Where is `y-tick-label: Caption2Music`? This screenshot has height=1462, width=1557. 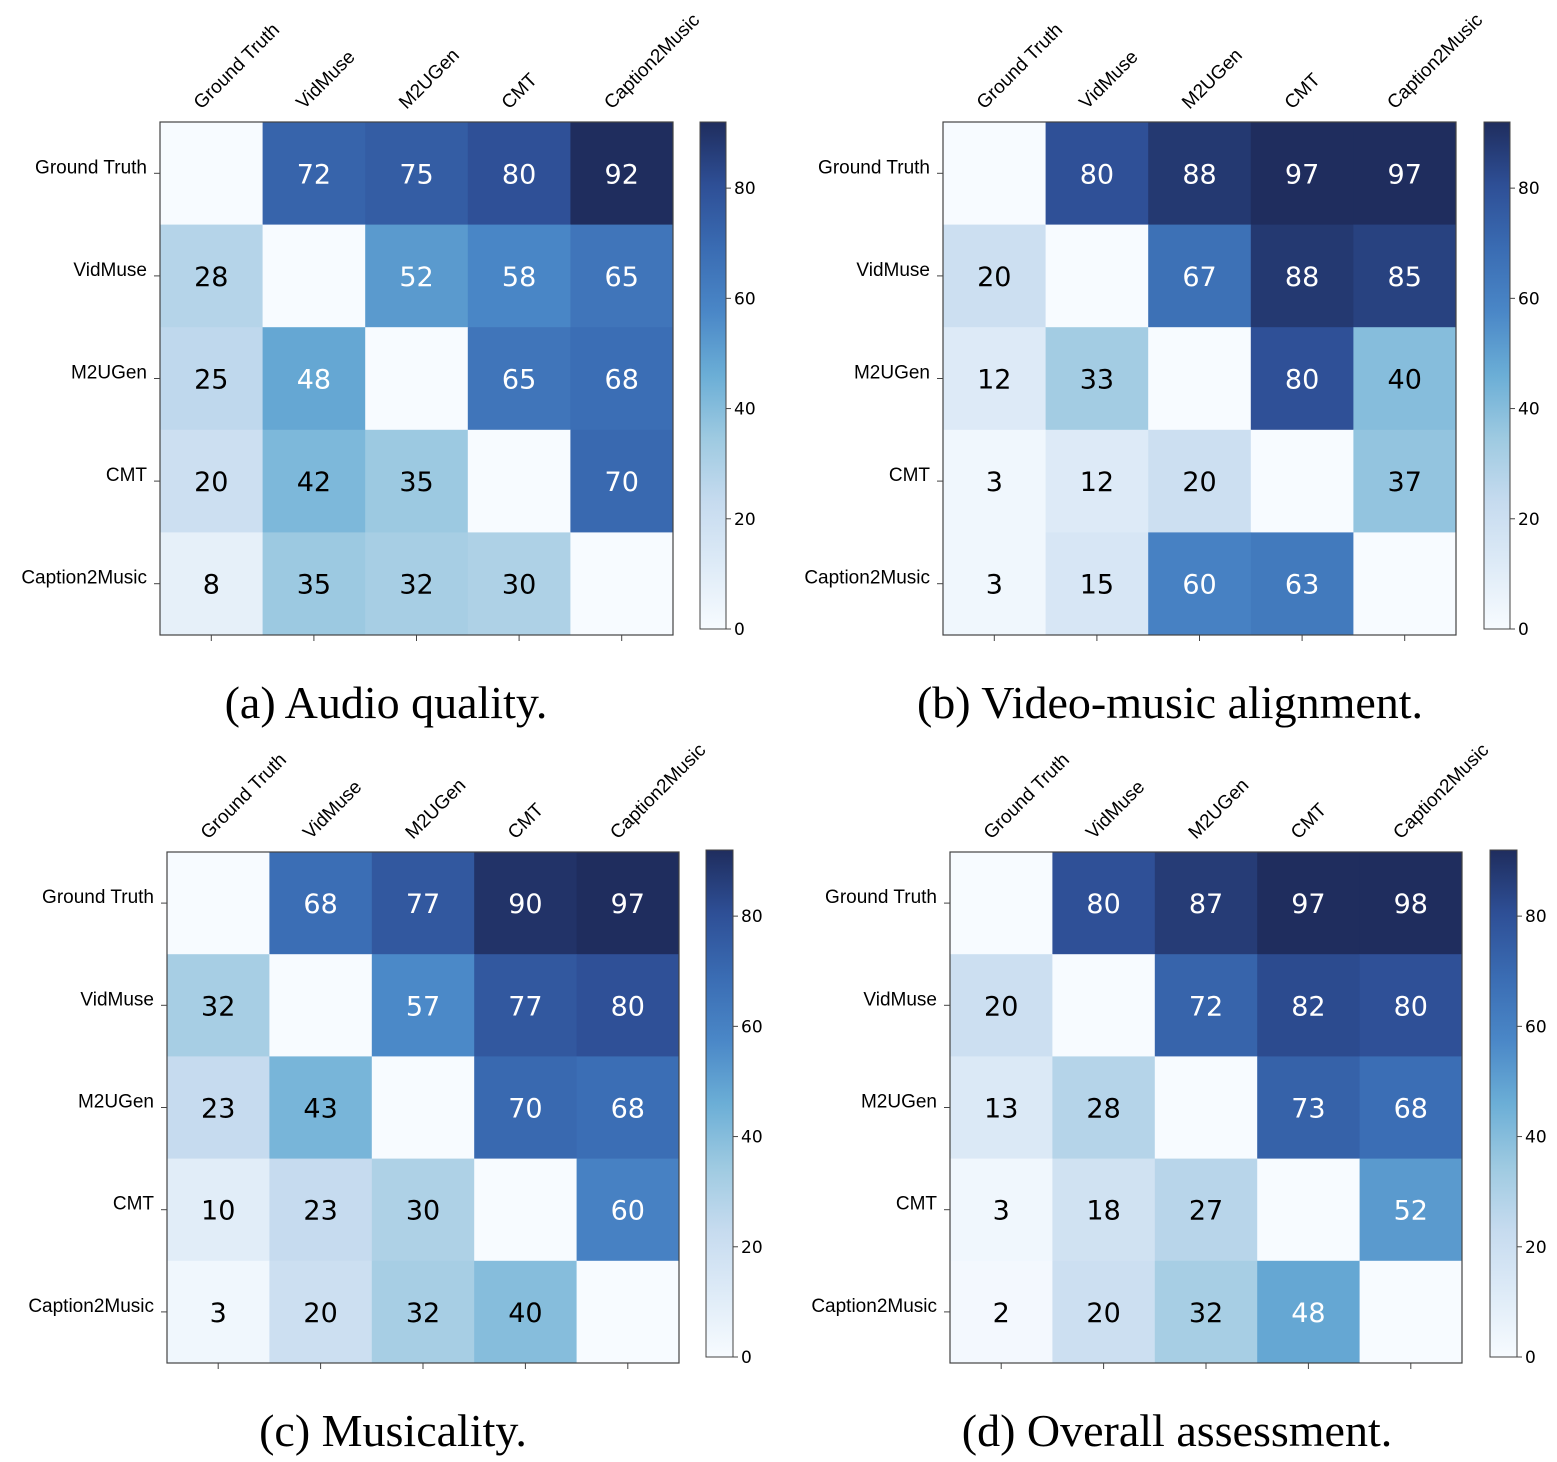 y-tick-label: Caption2Music is located at coordinates (84, 578).